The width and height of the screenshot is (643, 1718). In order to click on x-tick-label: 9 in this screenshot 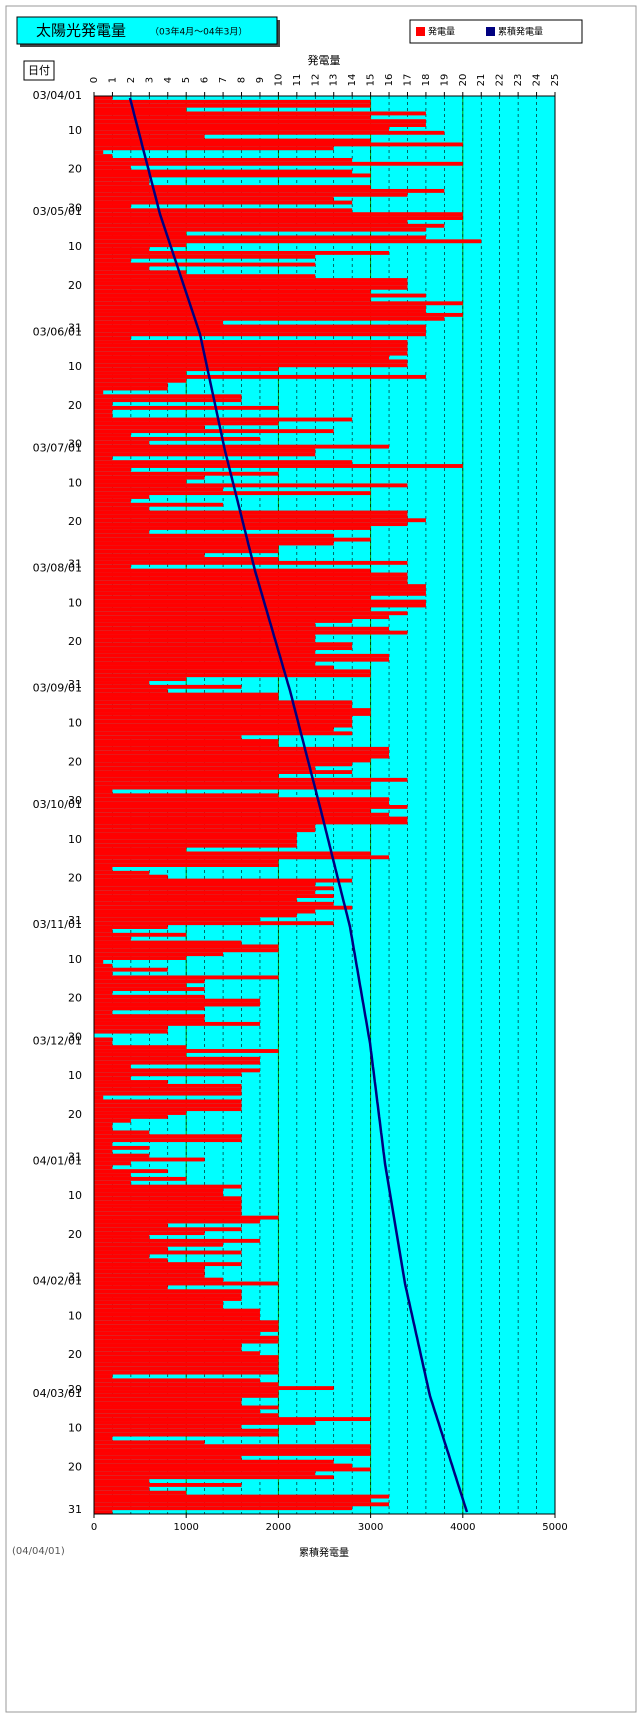, I will do `click(260, 80)`.